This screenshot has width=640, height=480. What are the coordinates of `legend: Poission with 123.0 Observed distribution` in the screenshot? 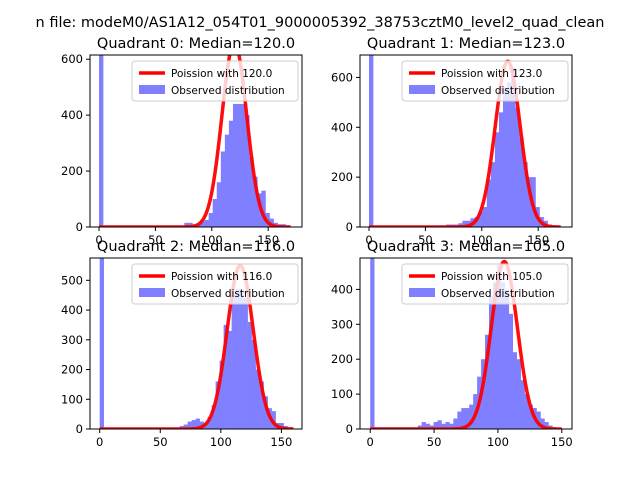 It's located at (485, 81).